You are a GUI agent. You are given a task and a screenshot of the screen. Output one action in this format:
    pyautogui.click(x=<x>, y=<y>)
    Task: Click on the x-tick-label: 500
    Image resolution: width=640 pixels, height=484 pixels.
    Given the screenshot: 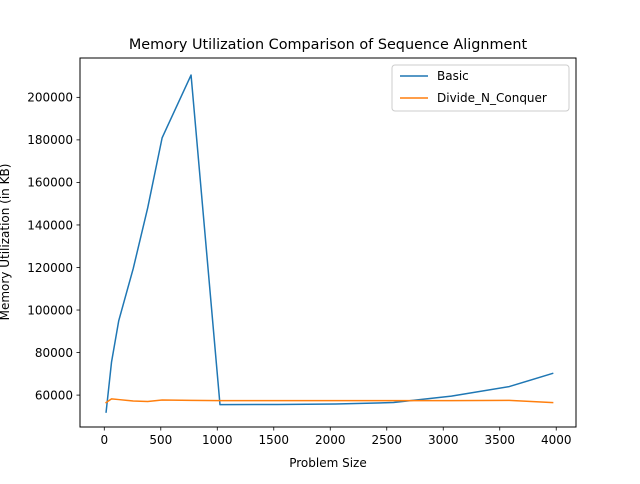 What is the action you would take?
    pyautogui.click(x=160, y=440)
    